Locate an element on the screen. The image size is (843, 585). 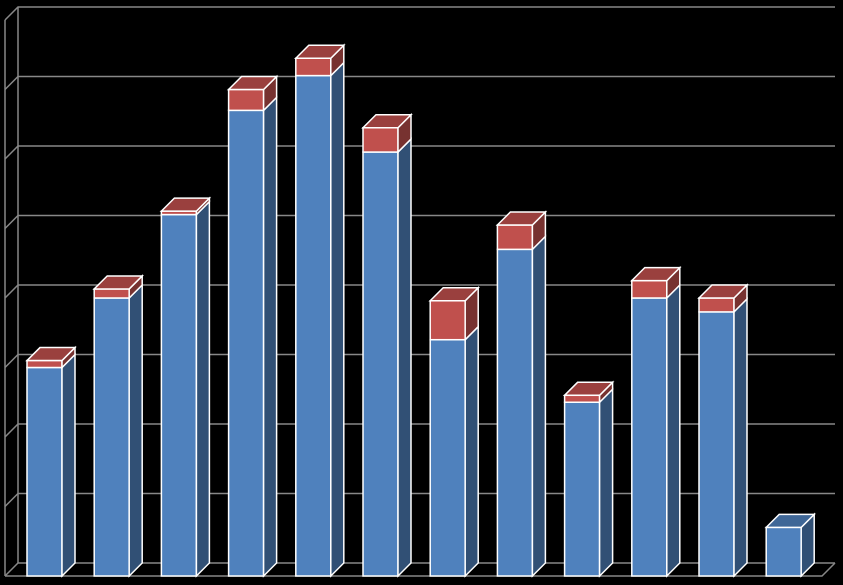
floor is located at coordinates (420, 569).